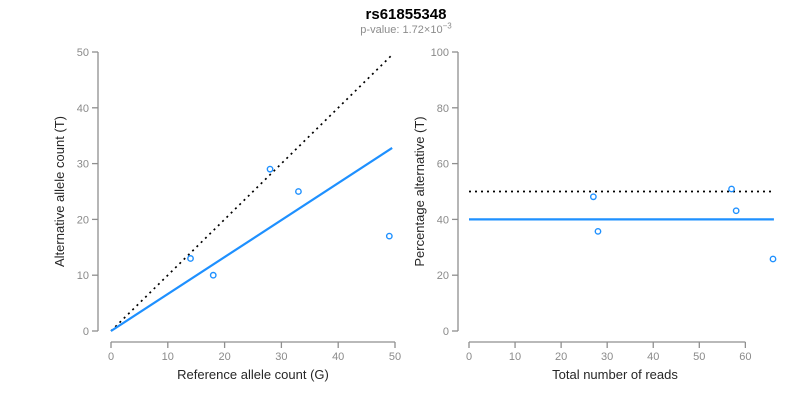  I want to click on y-tick-label: 100, so click(440, 53).